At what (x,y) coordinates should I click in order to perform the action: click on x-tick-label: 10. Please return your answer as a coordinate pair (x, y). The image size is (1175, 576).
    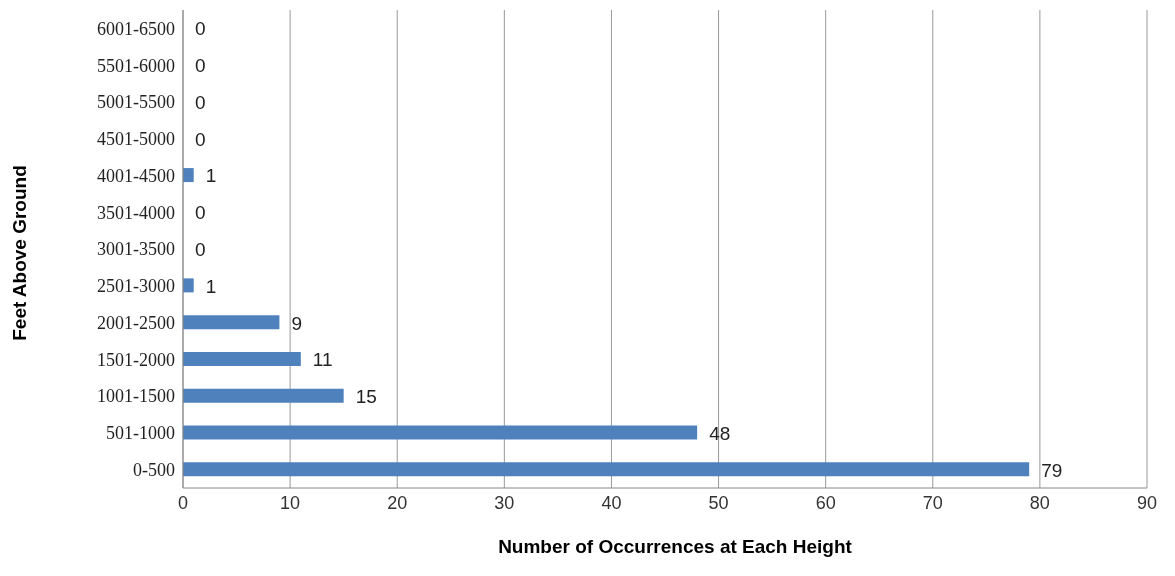
    Looking at the image, I should click on (290, 502).